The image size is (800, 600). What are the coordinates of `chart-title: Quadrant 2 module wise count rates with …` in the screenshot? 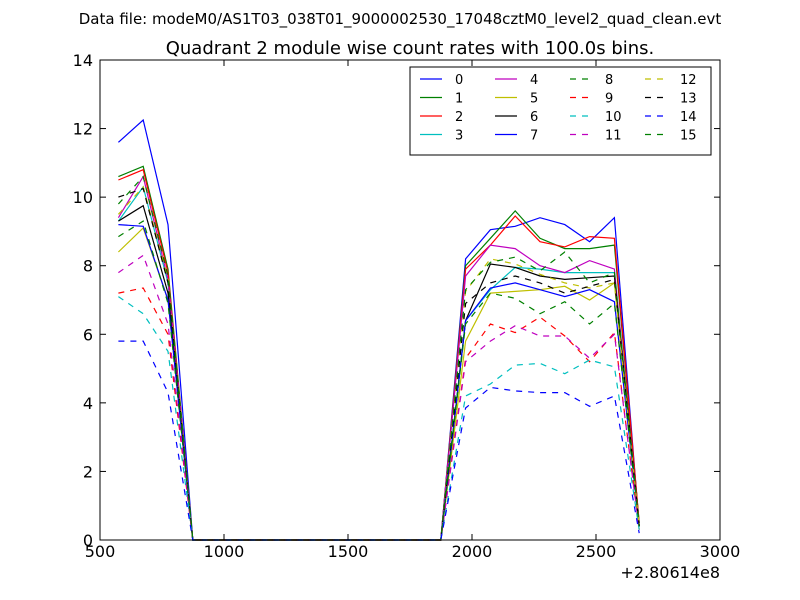 It's located at (410, 48).